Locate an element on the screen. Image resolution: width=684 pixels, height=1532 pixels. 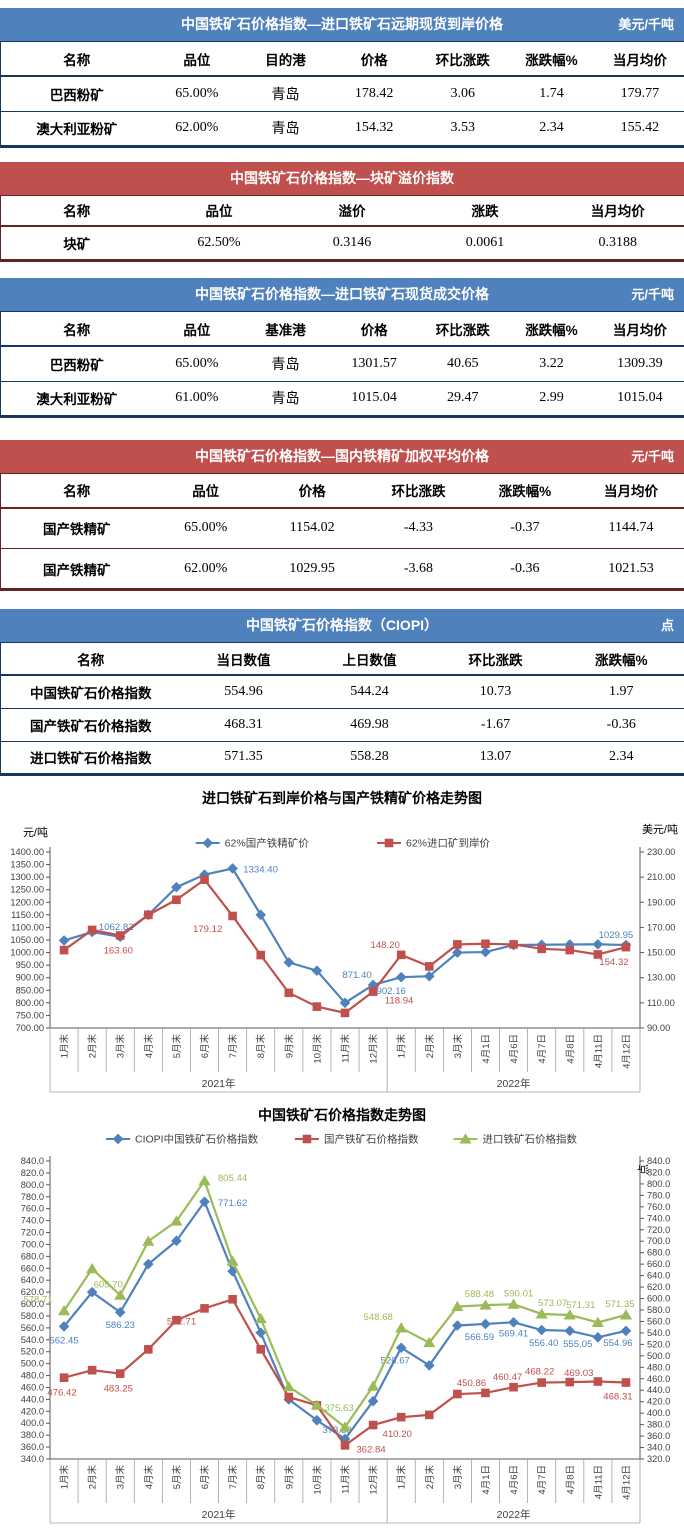
data-point-label: 569.41 is located at coordinates (513, 1333).